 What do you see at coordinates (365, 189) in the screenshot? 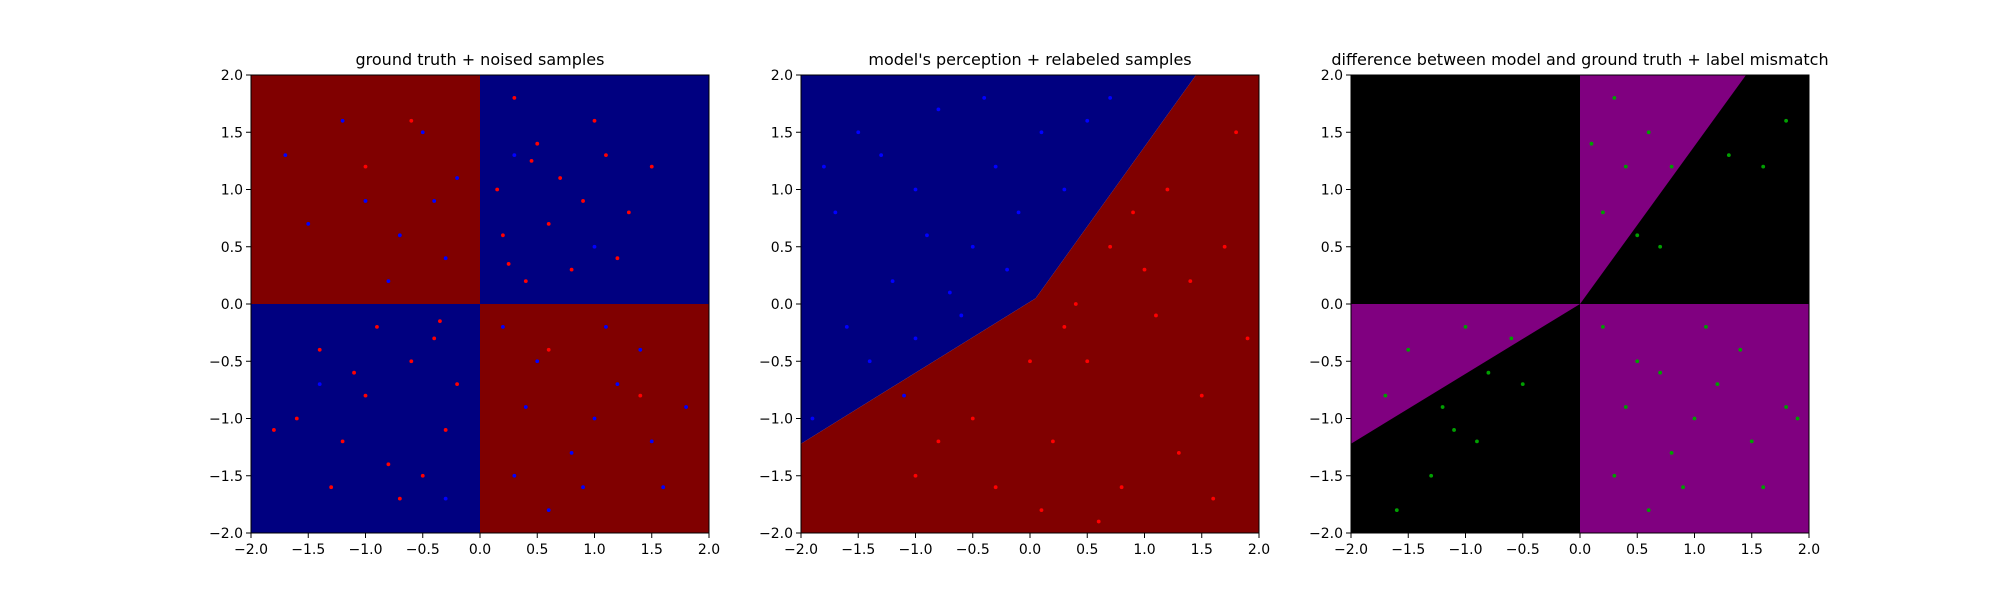
I see `decision-region` at bounding box center [365, 189].